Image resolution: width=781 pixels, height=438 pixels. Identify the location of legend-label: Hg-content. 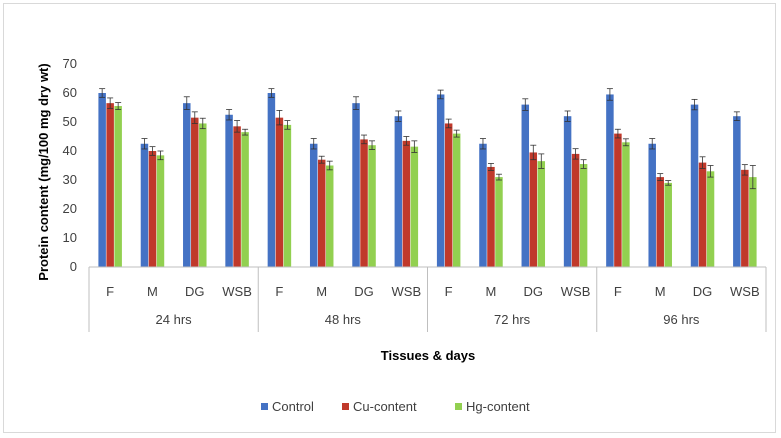
(498, 406).